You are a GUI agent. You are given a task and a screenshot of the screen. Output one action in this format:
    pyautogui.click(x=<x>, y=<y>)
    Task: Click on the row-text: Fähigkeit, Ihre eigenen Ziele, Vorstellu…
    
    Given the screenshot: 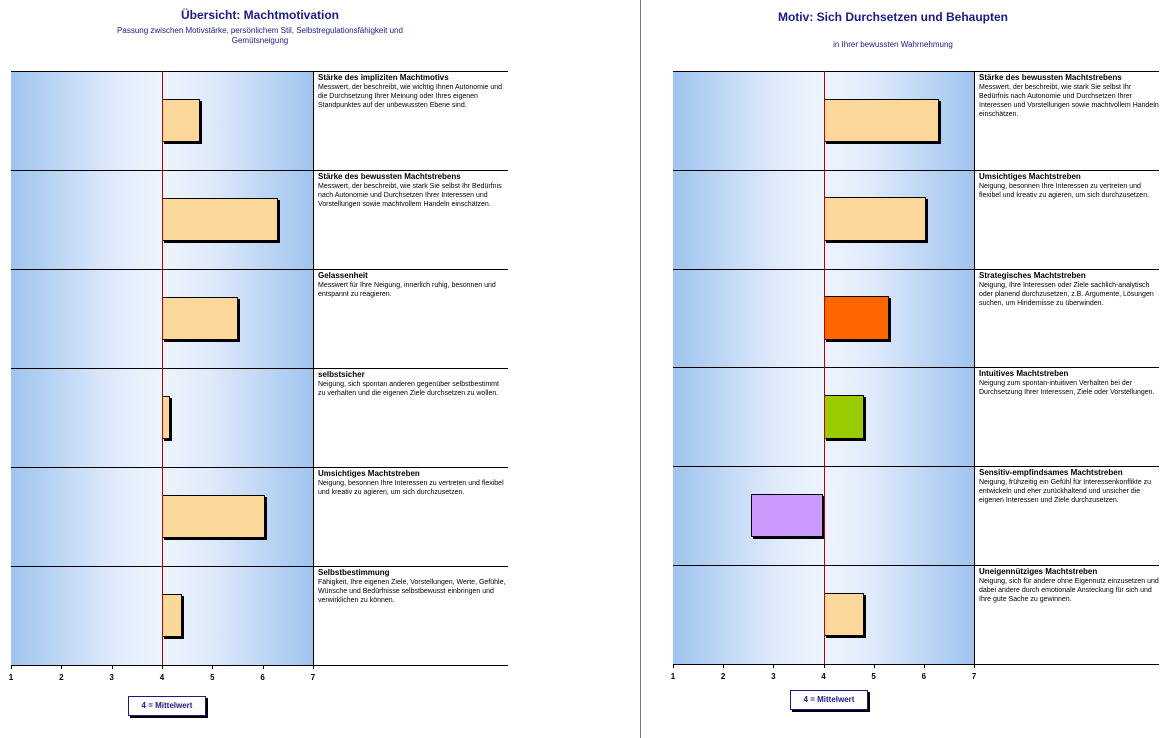 What is the action you would take?
    pyautogui.click(x=412, y=591)
    